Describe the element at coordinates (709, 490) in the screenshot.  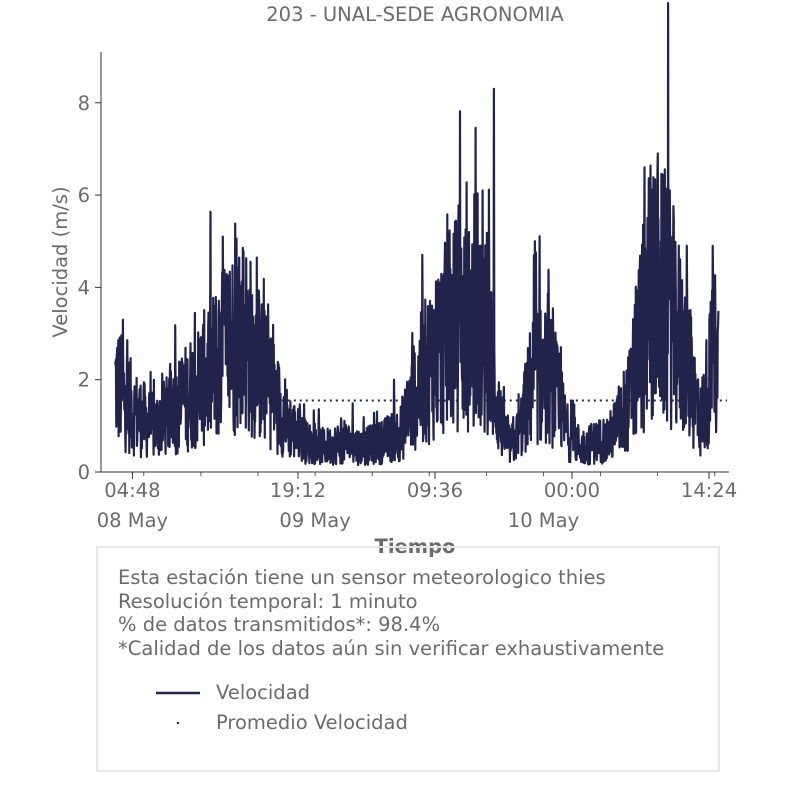
I see `x-tick-label: 14:24` at that location.